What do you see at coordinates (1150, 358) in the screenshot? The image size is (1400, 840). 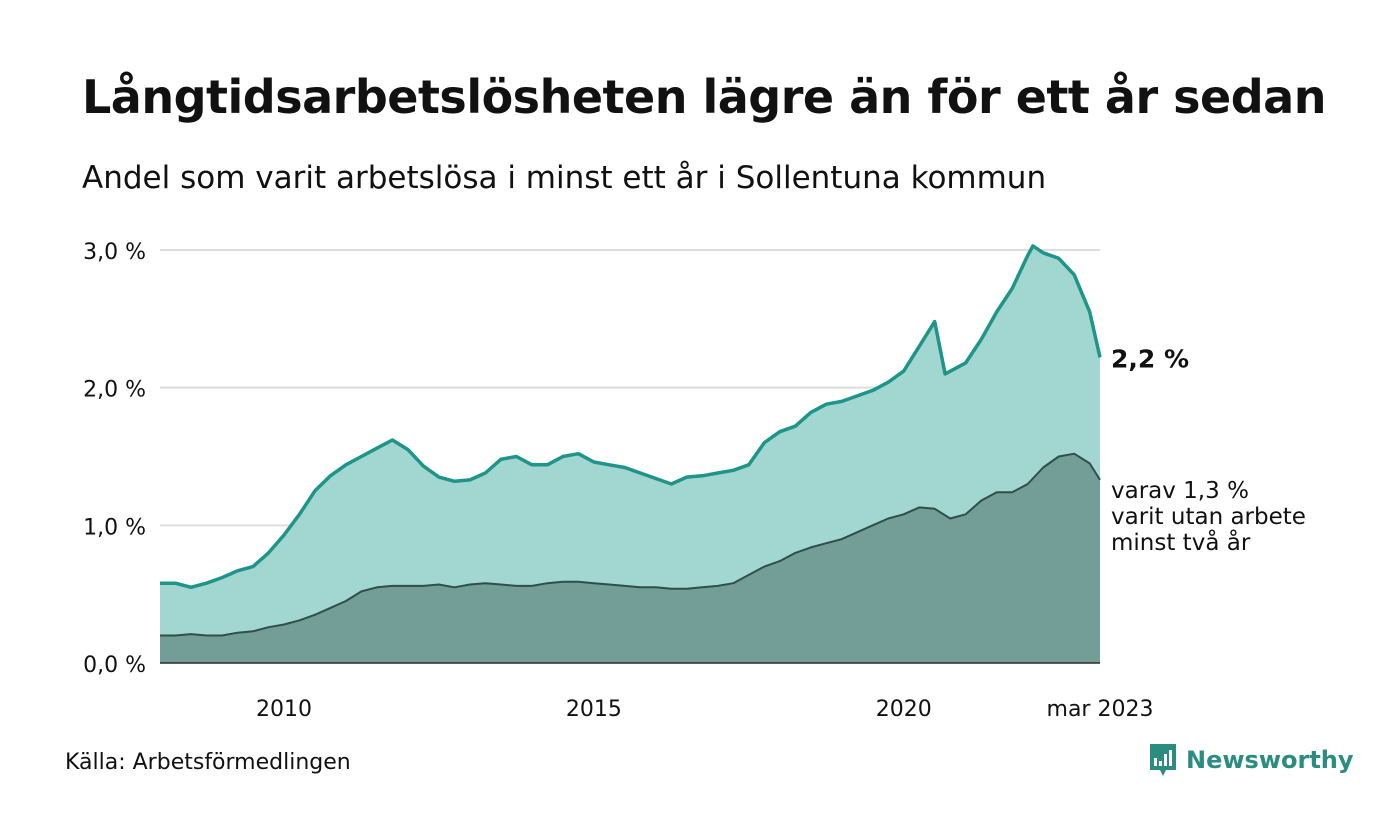 I see `end-label-total: 2,2 %` at bounding box center [1150, 358].